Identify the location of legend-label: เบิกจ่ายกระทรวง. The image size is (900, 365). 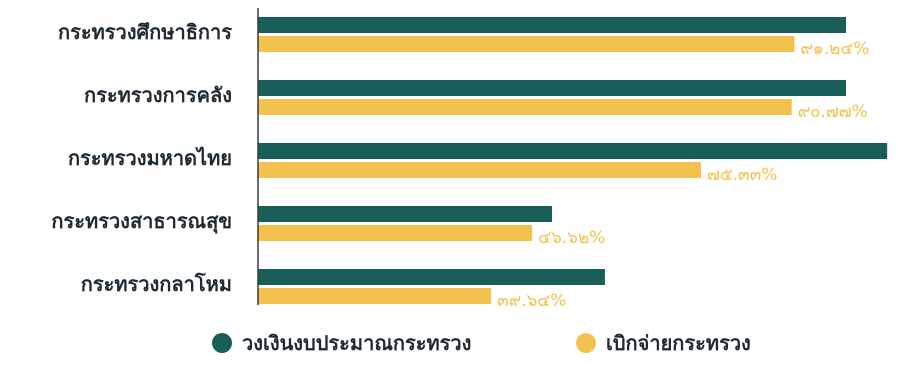
(678, 343).